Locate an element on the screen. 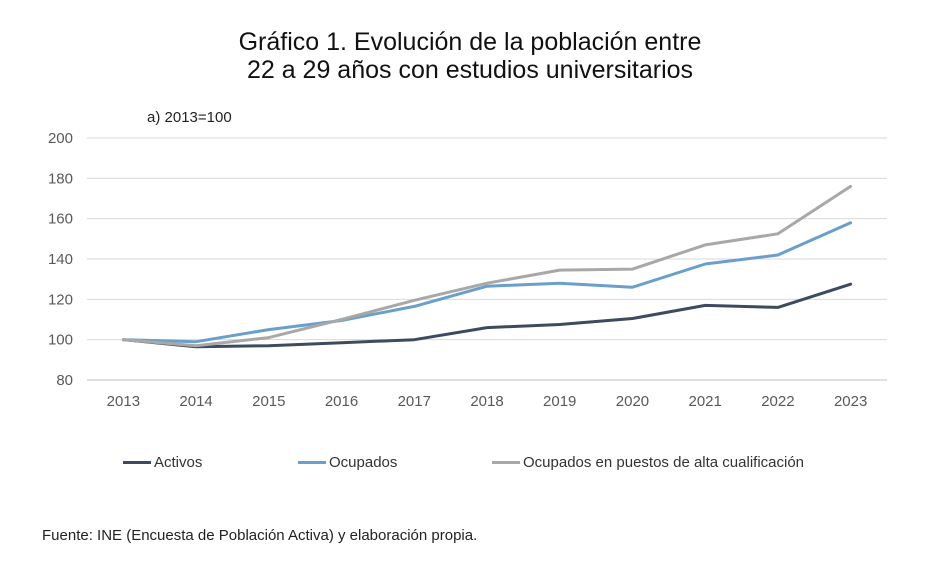 This screenshot has width=940, height=567. legend-swatch-alta-cualificacion is located at coordinates (506, 462).